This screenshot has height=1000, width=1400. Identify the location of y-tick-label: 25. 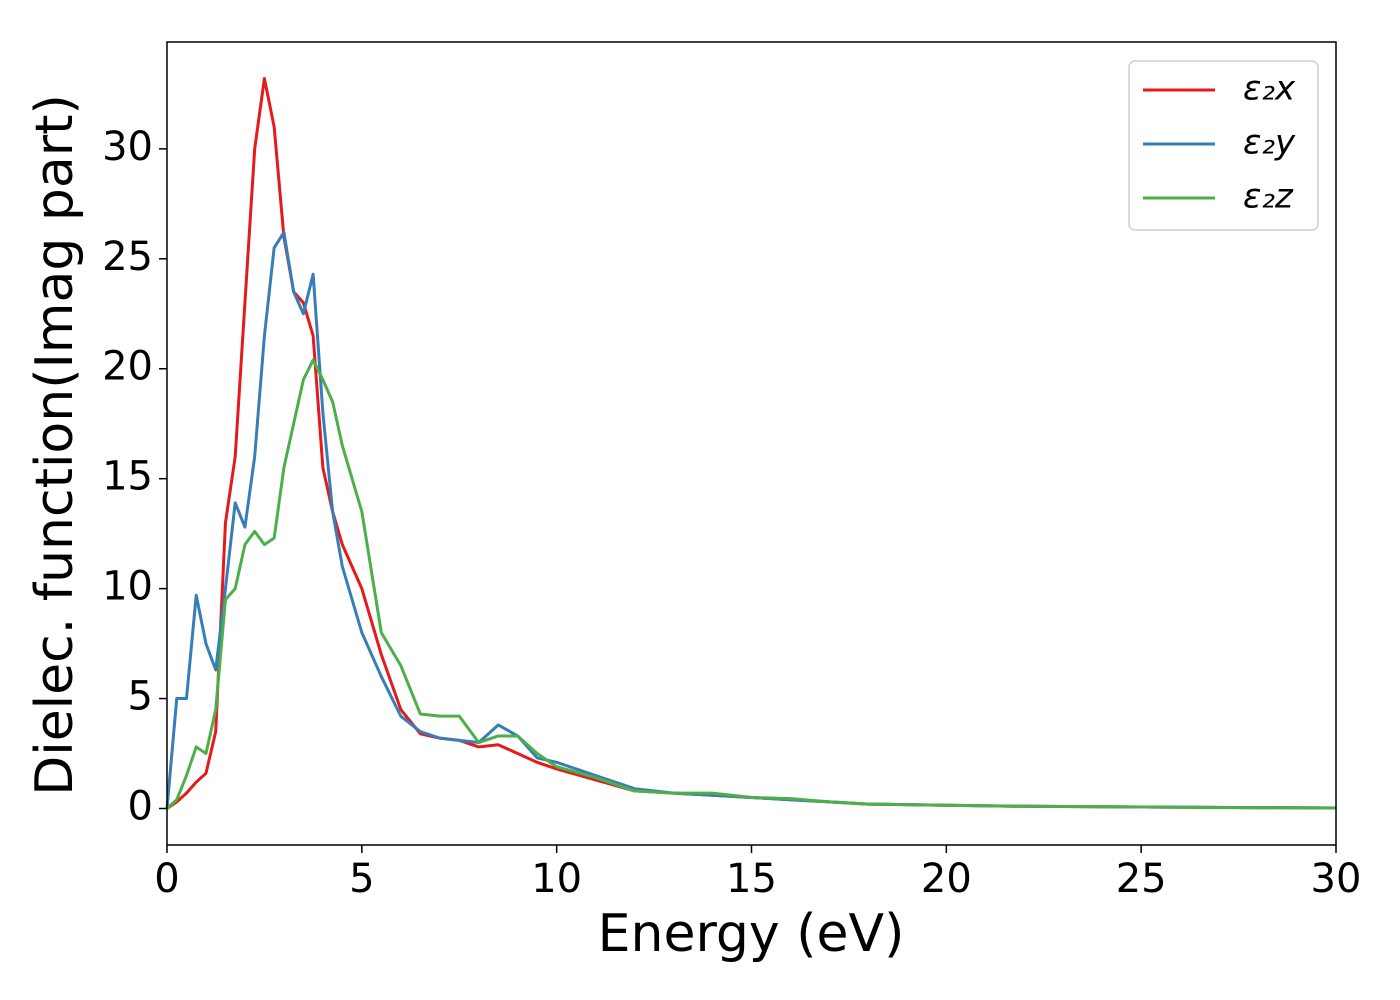
(127, 257).